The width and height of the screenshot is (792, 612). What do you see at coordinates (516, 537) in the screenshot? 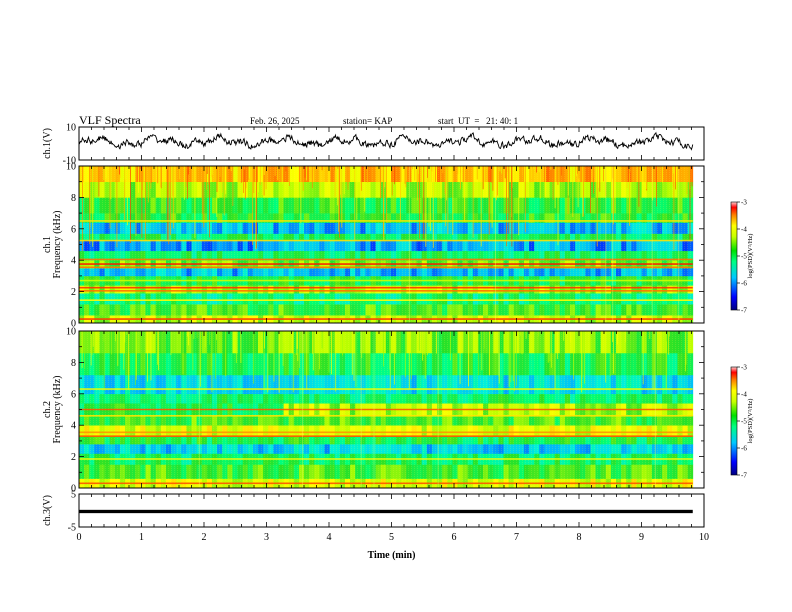
I see `x-tick-label: 7` at bounding box center [516, 537].